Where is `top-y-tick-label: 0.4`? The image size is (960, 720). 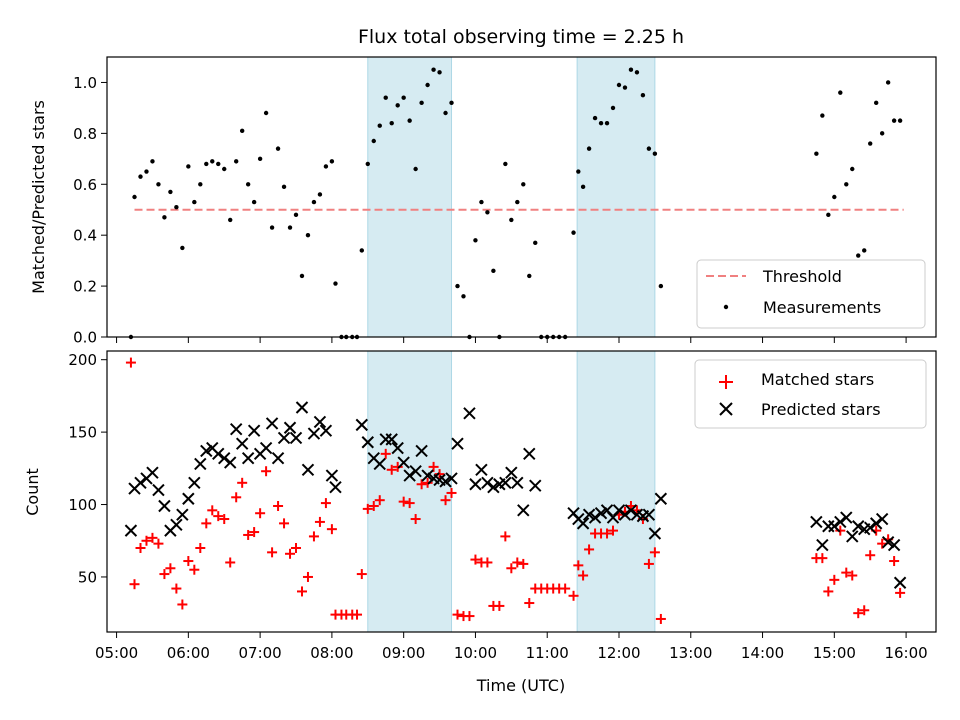 top-y-tick-label: 0.4 is located at coordinates (85, 236).